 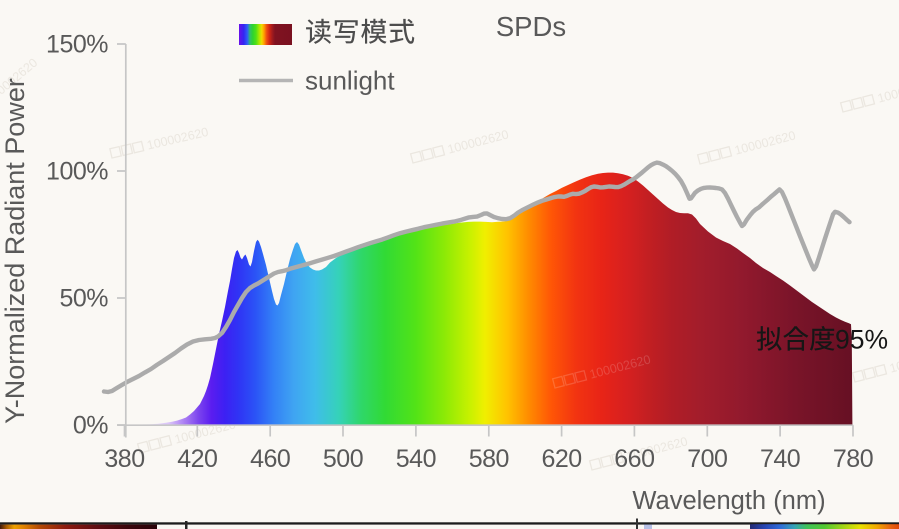 I want to click on svg-text: 660, so click(x=634, y=459).